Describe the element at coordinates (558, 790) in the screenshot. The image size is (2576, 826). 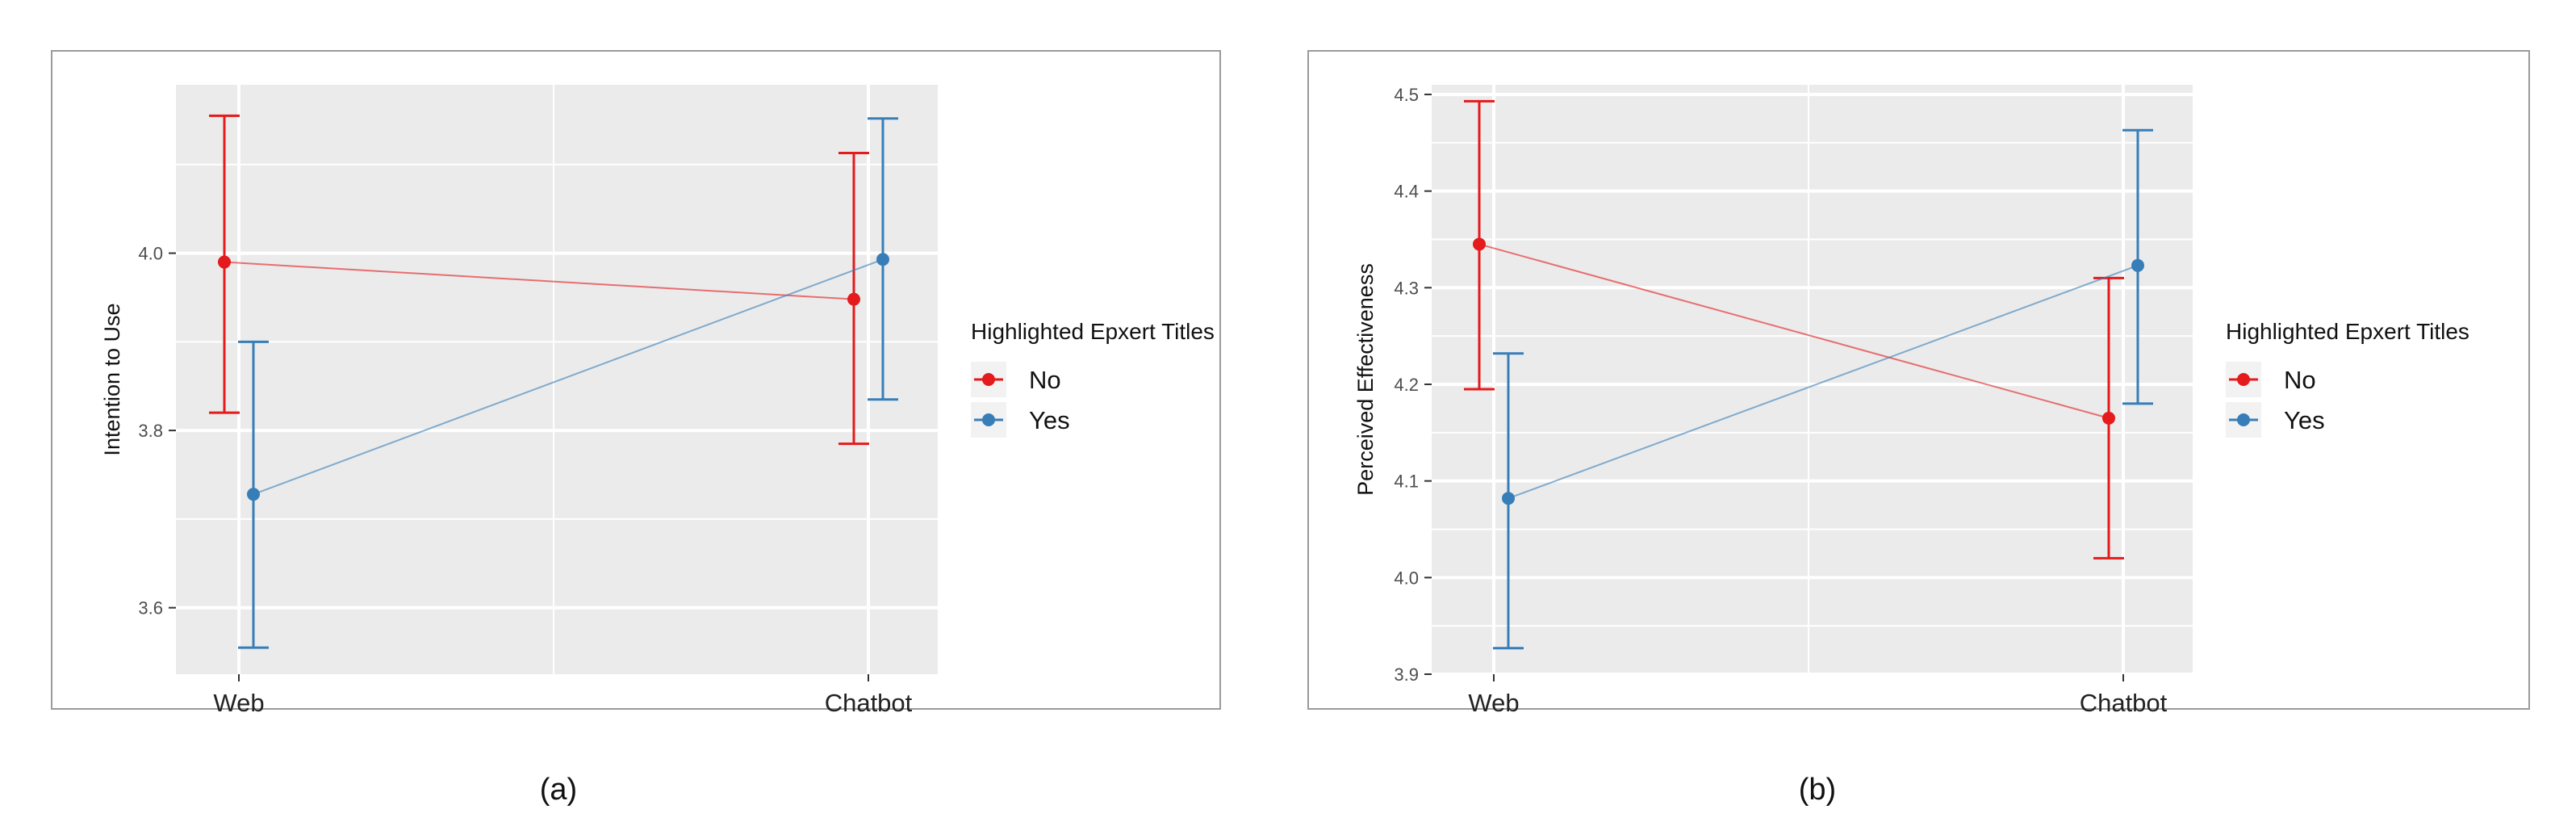
I see `panel-caption: (a)` at that location.